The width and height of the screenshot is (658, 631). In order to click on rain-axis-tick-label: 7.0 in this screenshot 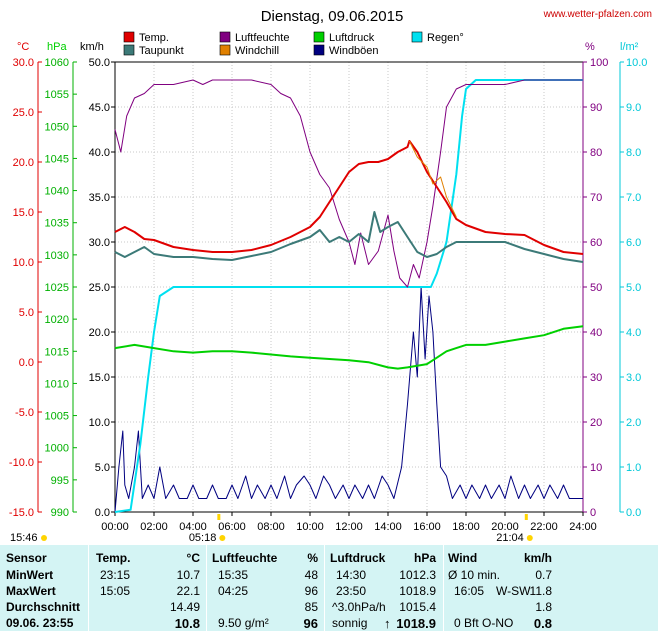, I will do `click(633, 198)`.